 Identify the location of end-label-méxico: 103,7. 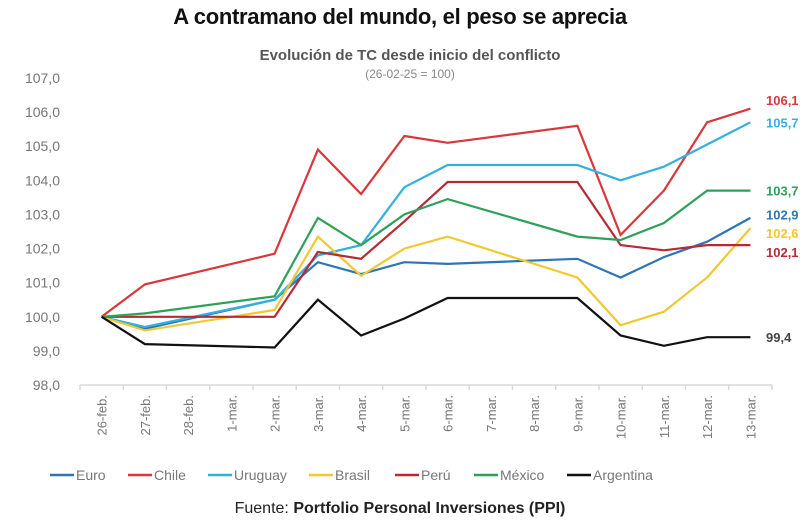
(782, 191).